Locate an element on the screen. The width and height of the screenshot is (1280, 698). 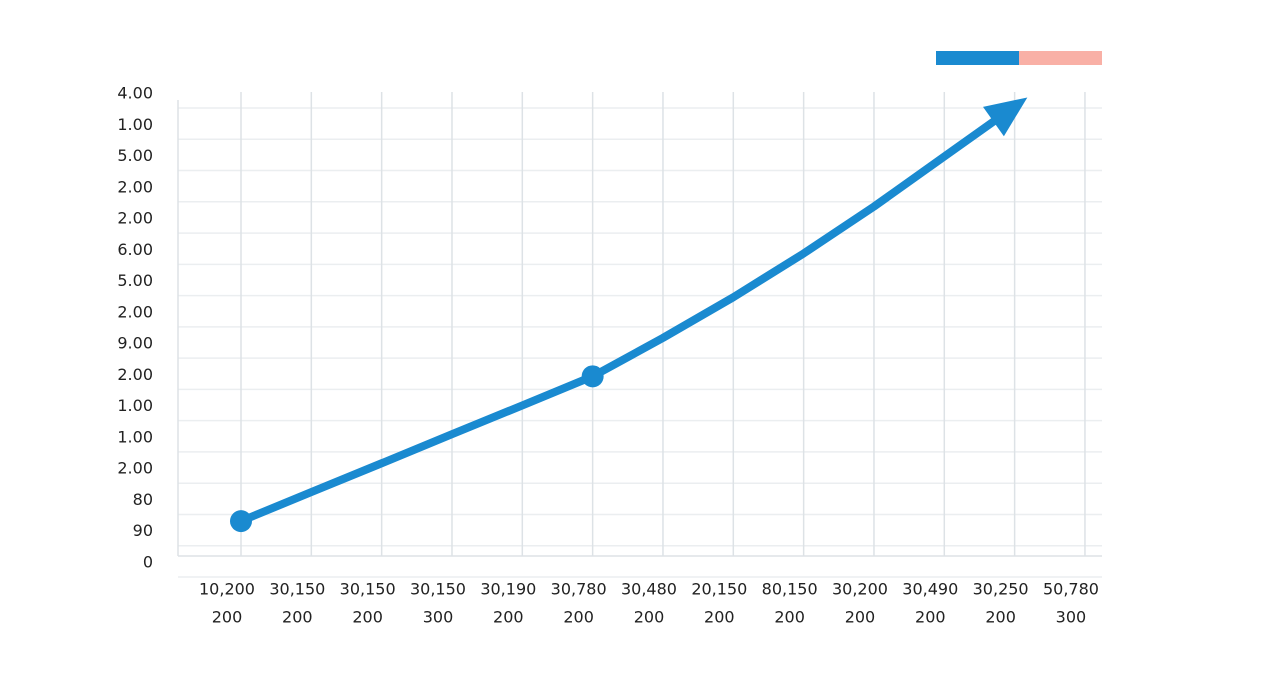
x-tick-label: 30,200 is located at coordinates (860, 589).